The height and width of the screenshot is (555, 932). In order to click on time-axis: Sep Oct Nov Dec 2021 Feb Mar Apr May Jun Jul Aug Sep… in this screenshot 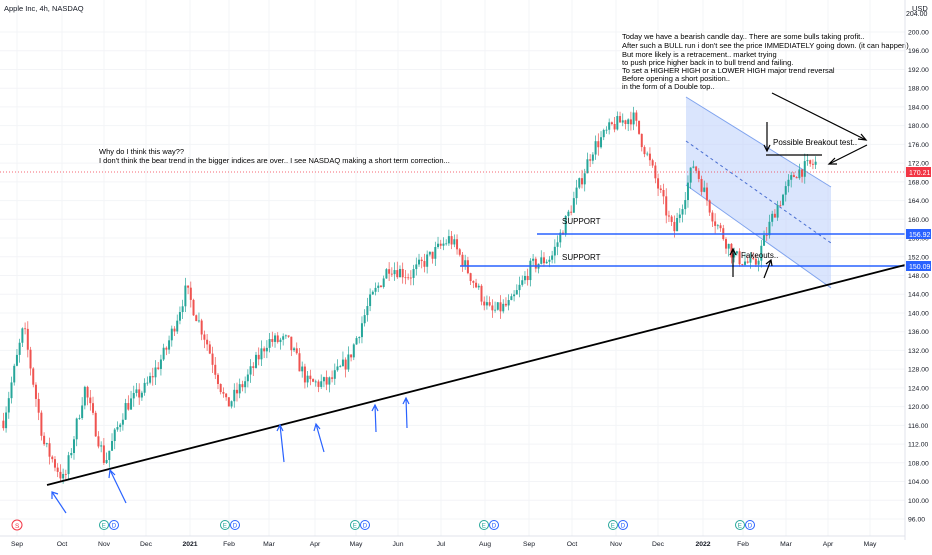, I will do `click(452, 541)`.